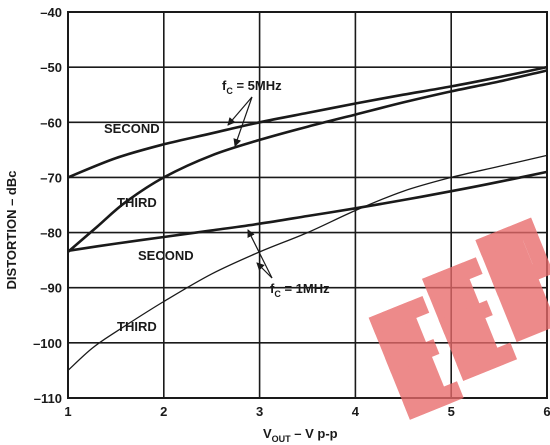  I want to click on x-axis-label-sub: OUT, so click(282, 439).